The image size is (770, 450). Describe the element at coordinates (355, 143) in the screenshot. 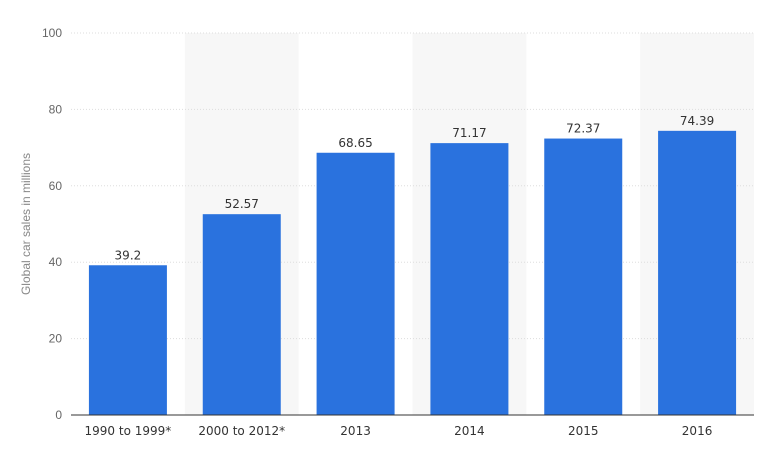

I see `data-label: 68.65` at that location.